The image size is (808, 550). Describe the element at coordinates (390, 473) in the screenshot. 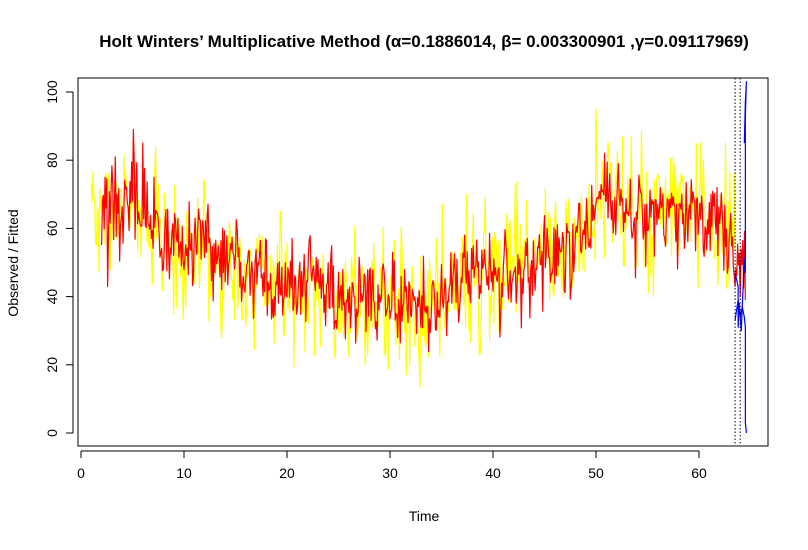

I see `x-tick-label: 30` at that location.